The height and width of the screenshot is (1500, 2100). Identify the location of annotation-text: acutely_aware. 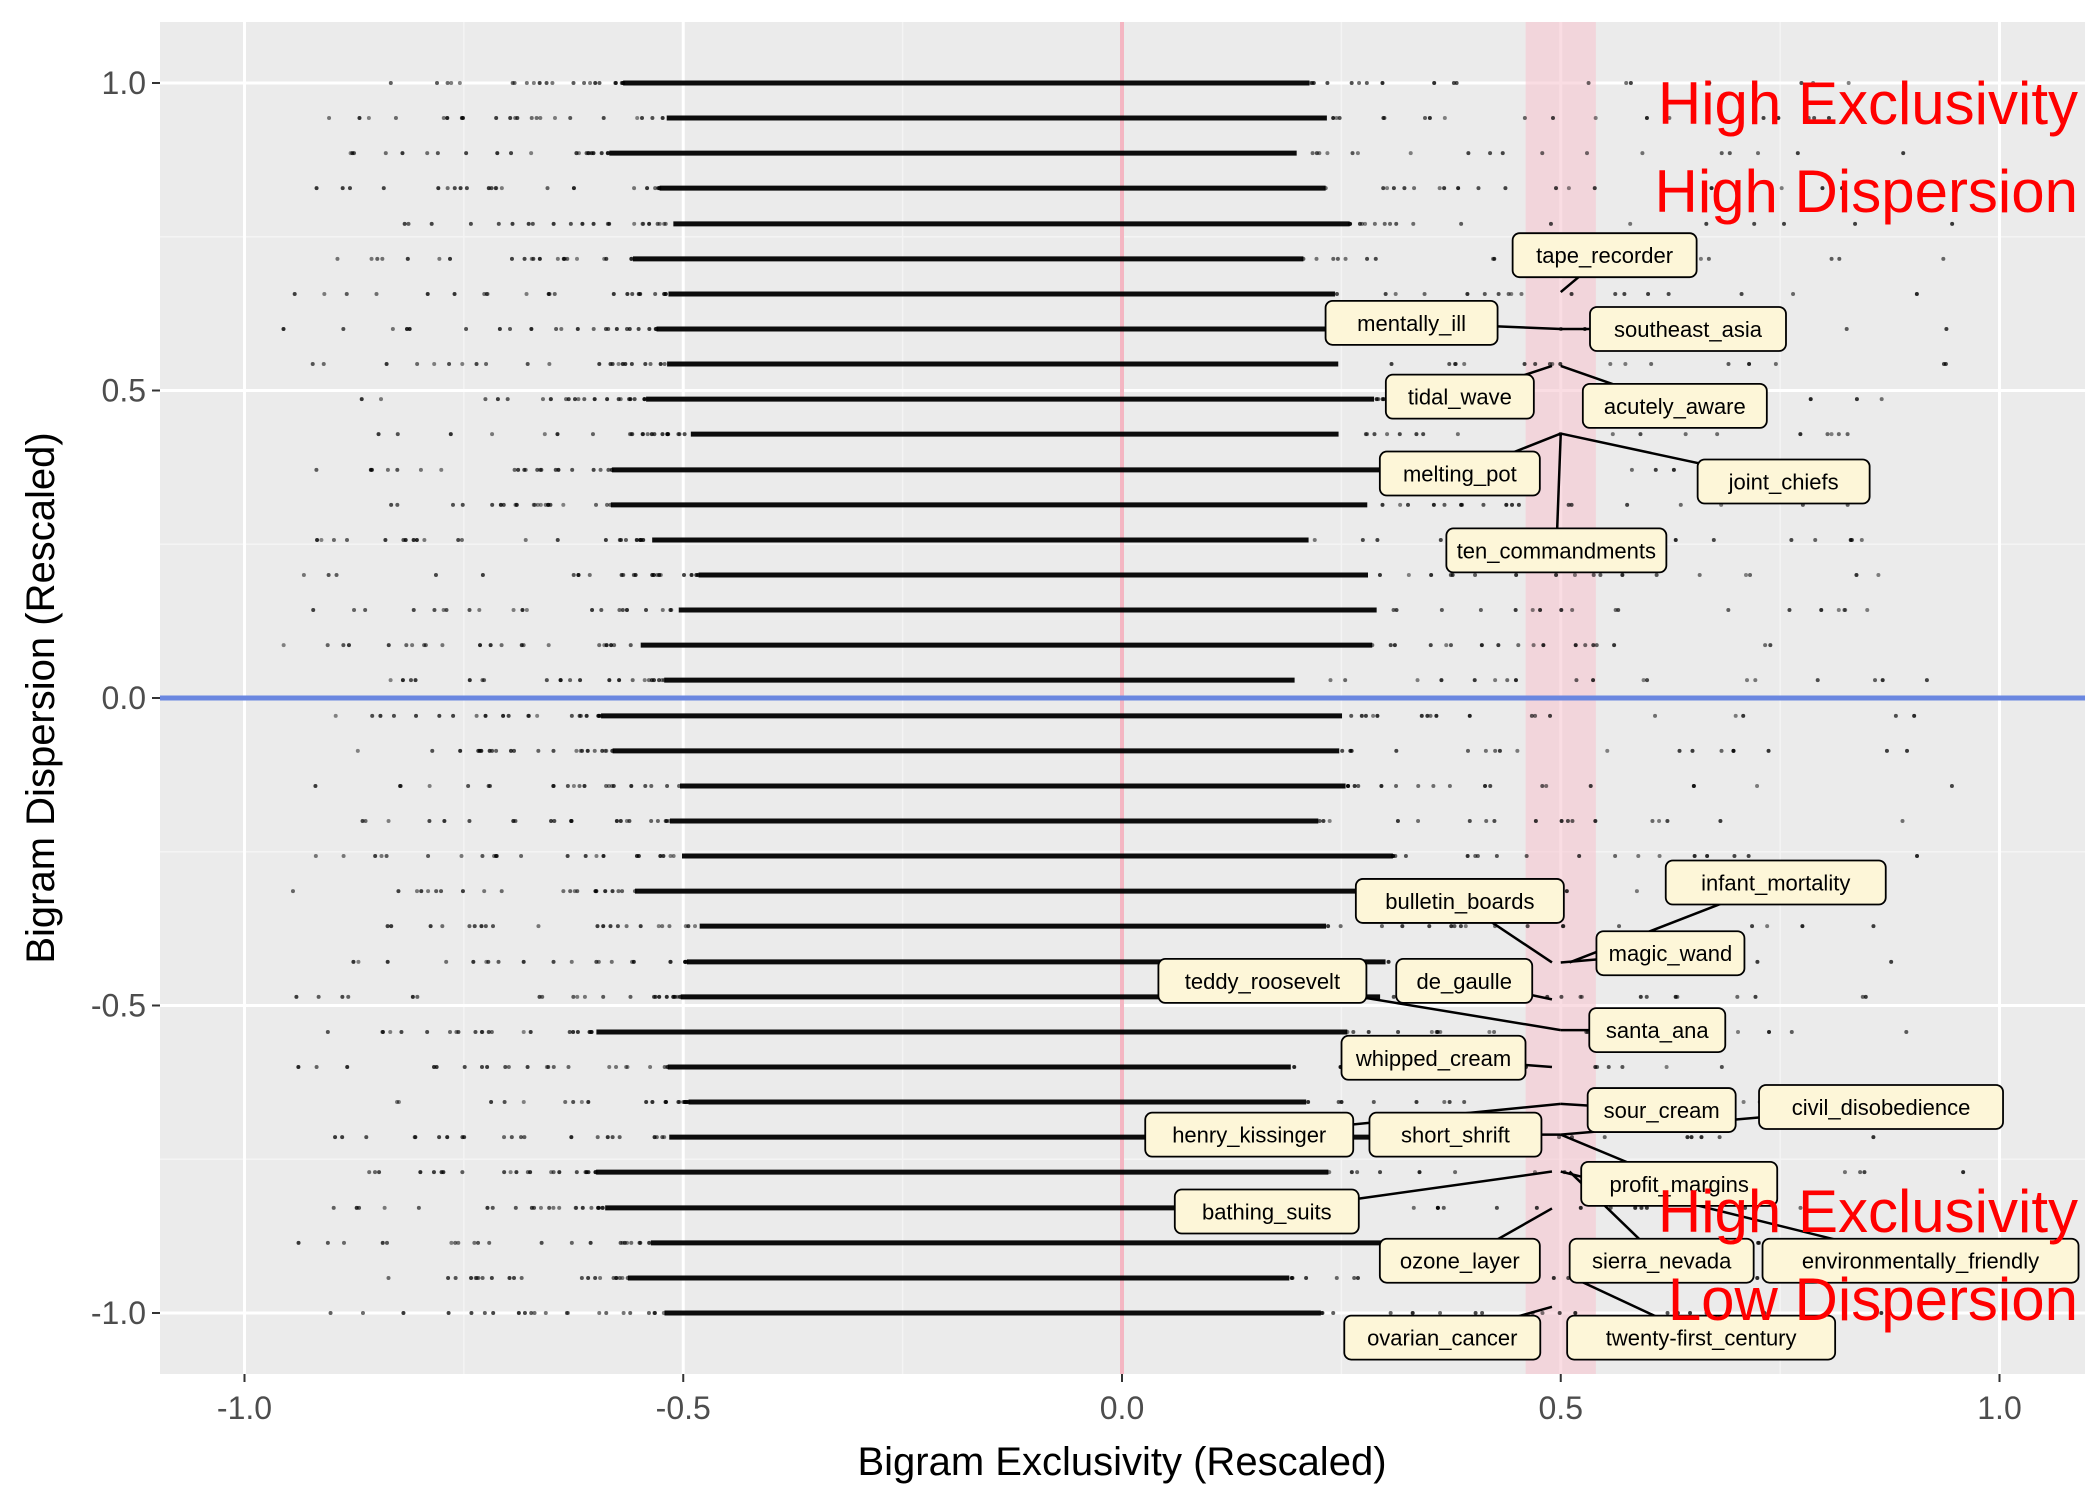
(1675, 406).